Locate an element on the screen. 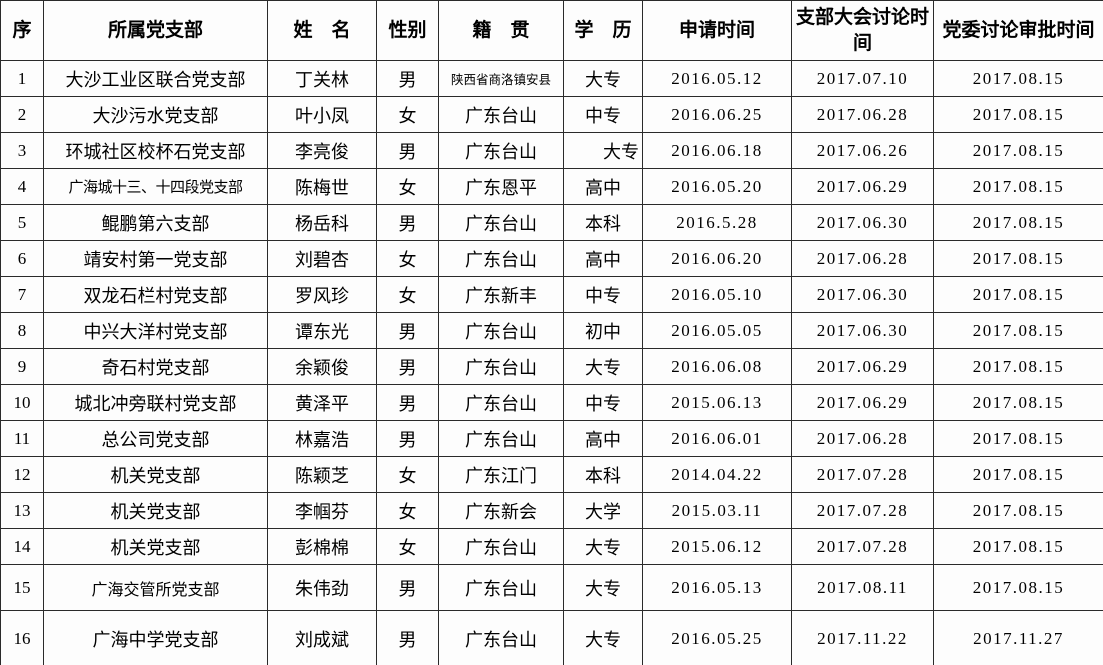 This screenshot has width=1103, height=665. column-header-branch: 所属党支部 is located at coordinates (155, 30).